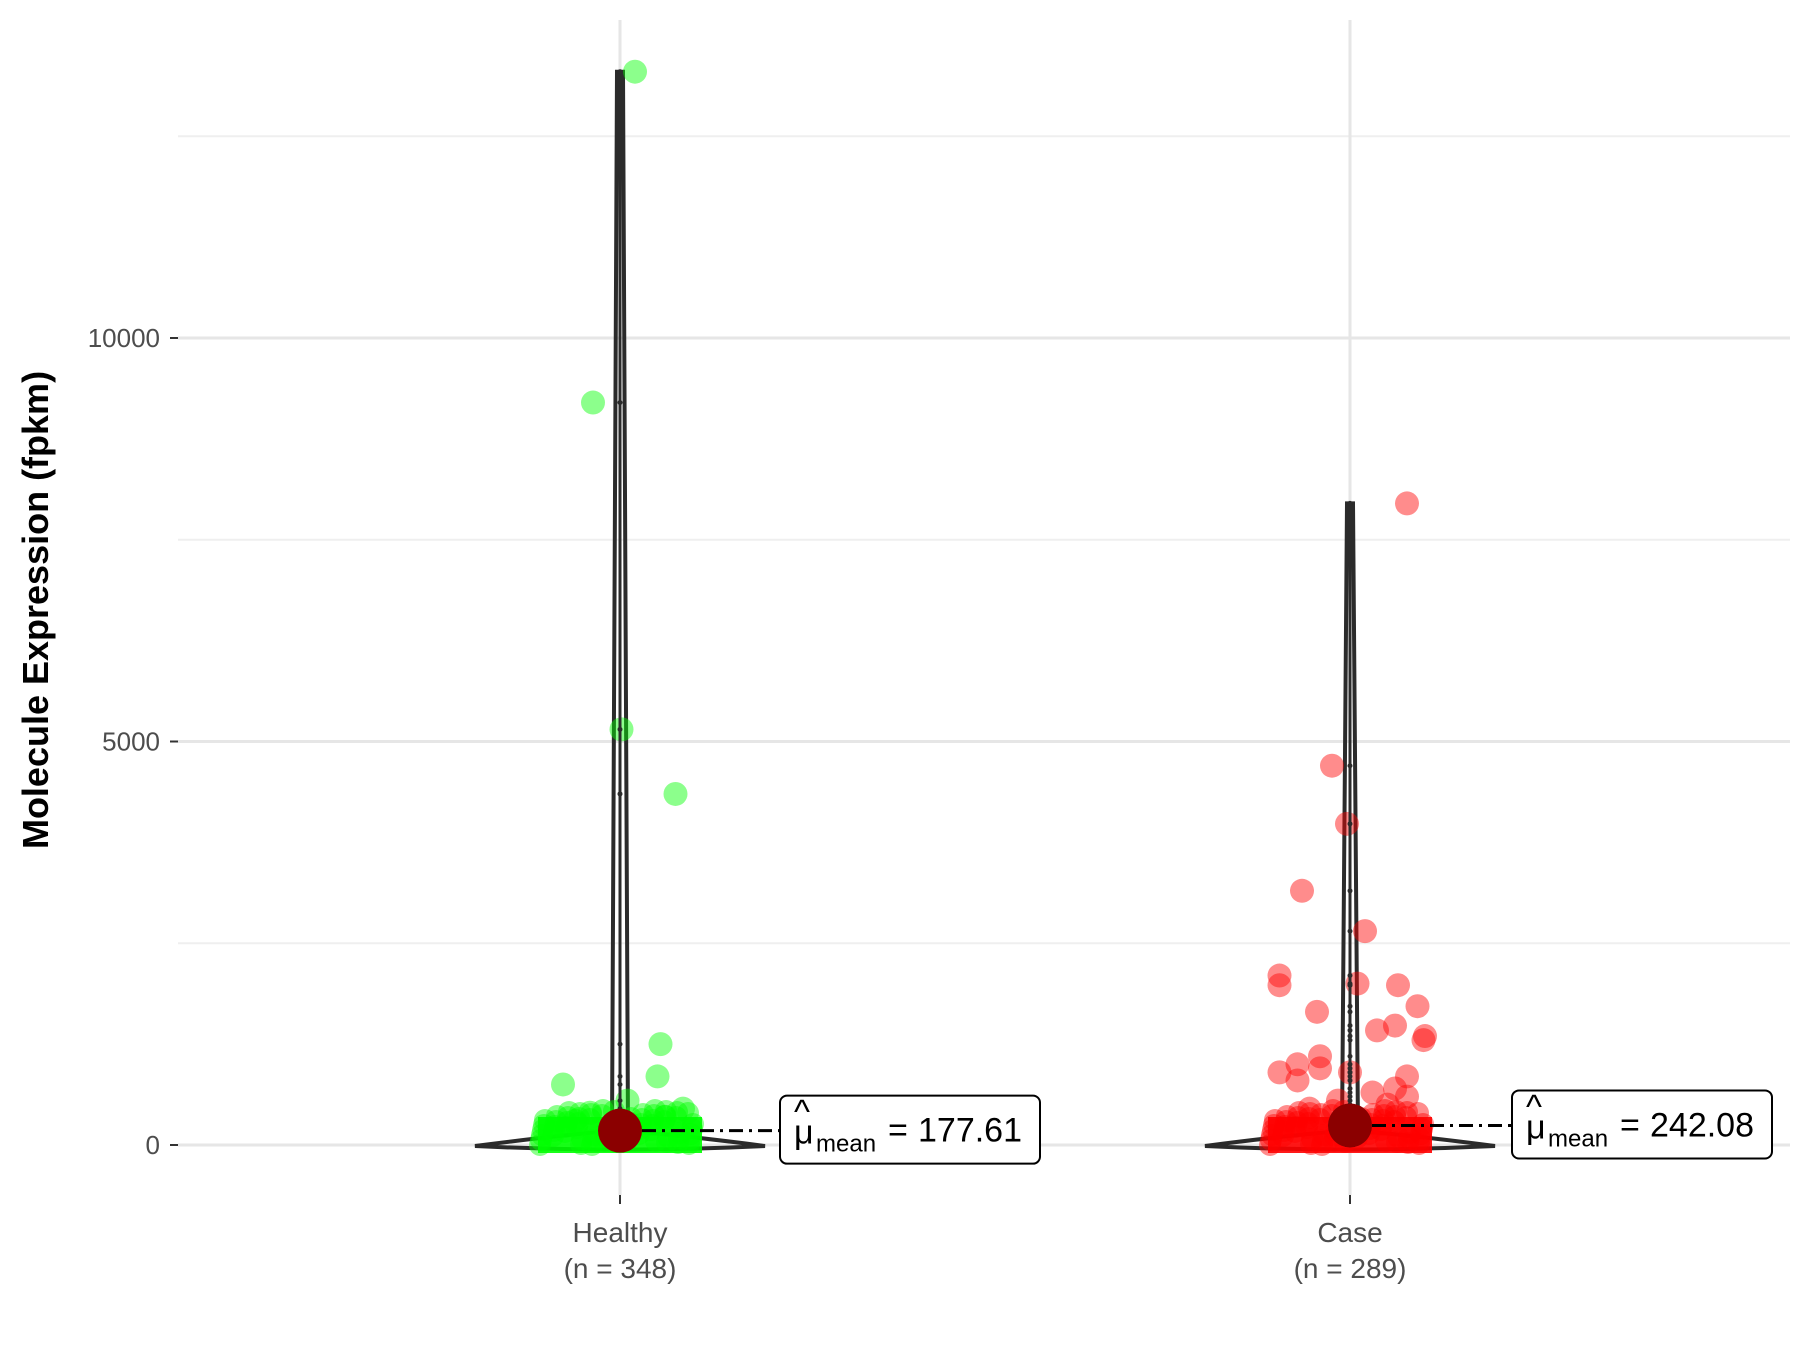 The height and width of the screenshot is (1350, 1800). What do you see at coordinates (153, 1145) in the screenshot?
I see `y-tick-label: 0` at bounding box center [153, 1145].